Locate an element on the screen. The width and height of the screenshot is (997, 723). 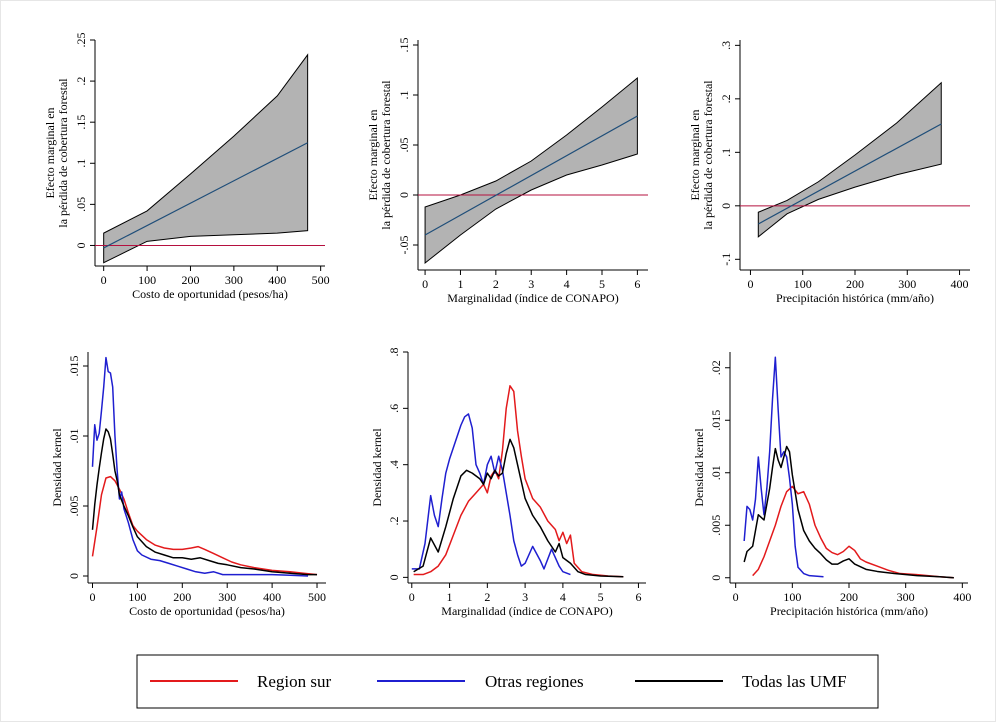
legend-label-region-sur: Region sur is located at coordinates (294, 681).